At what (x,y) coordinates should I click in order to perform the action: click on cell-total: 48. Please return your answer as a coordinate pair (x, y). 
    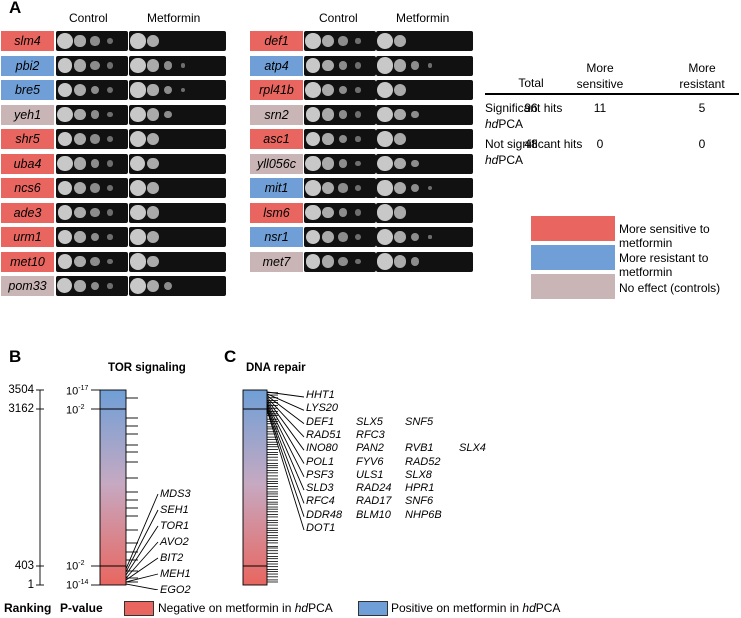
    Looking at the image, I should click on (531, 144).